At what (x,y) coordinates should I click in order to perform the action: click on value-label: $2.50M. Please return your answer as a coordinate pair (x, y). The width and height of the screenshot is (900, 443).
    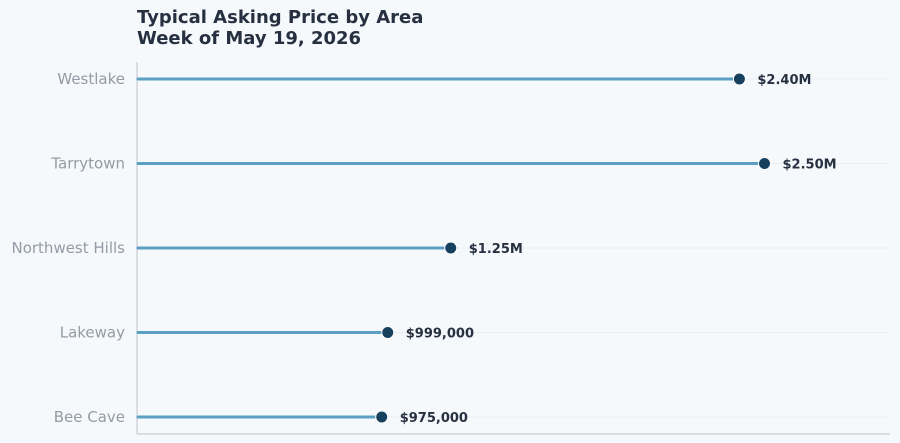
    Looking at the image, I should click on (810, 165).